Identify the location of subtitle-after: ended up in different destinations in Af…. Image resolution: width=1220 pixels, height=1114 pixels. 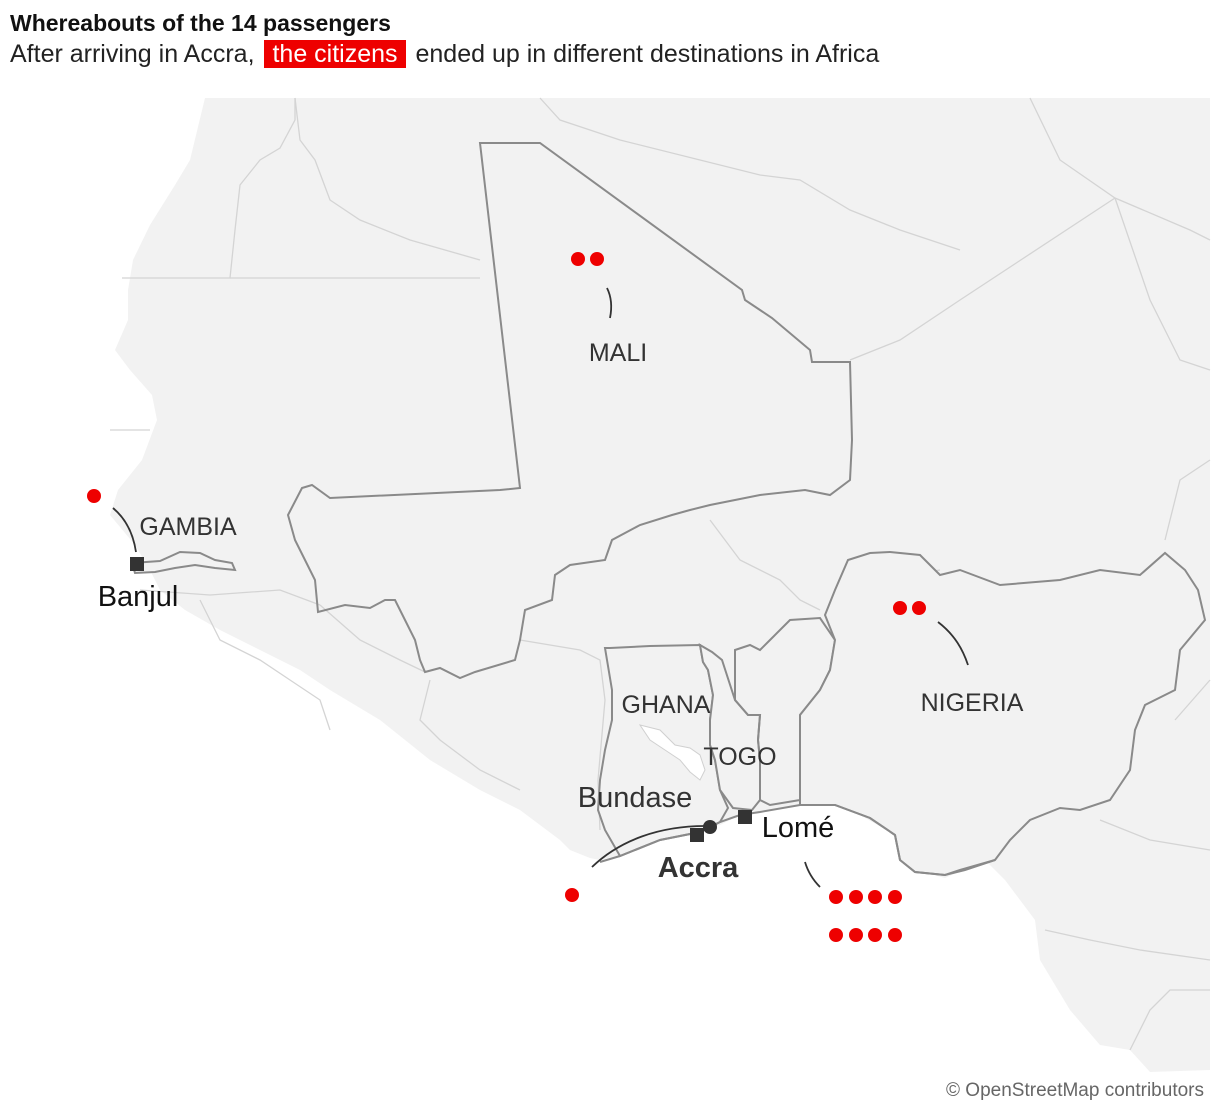
(647, 54).